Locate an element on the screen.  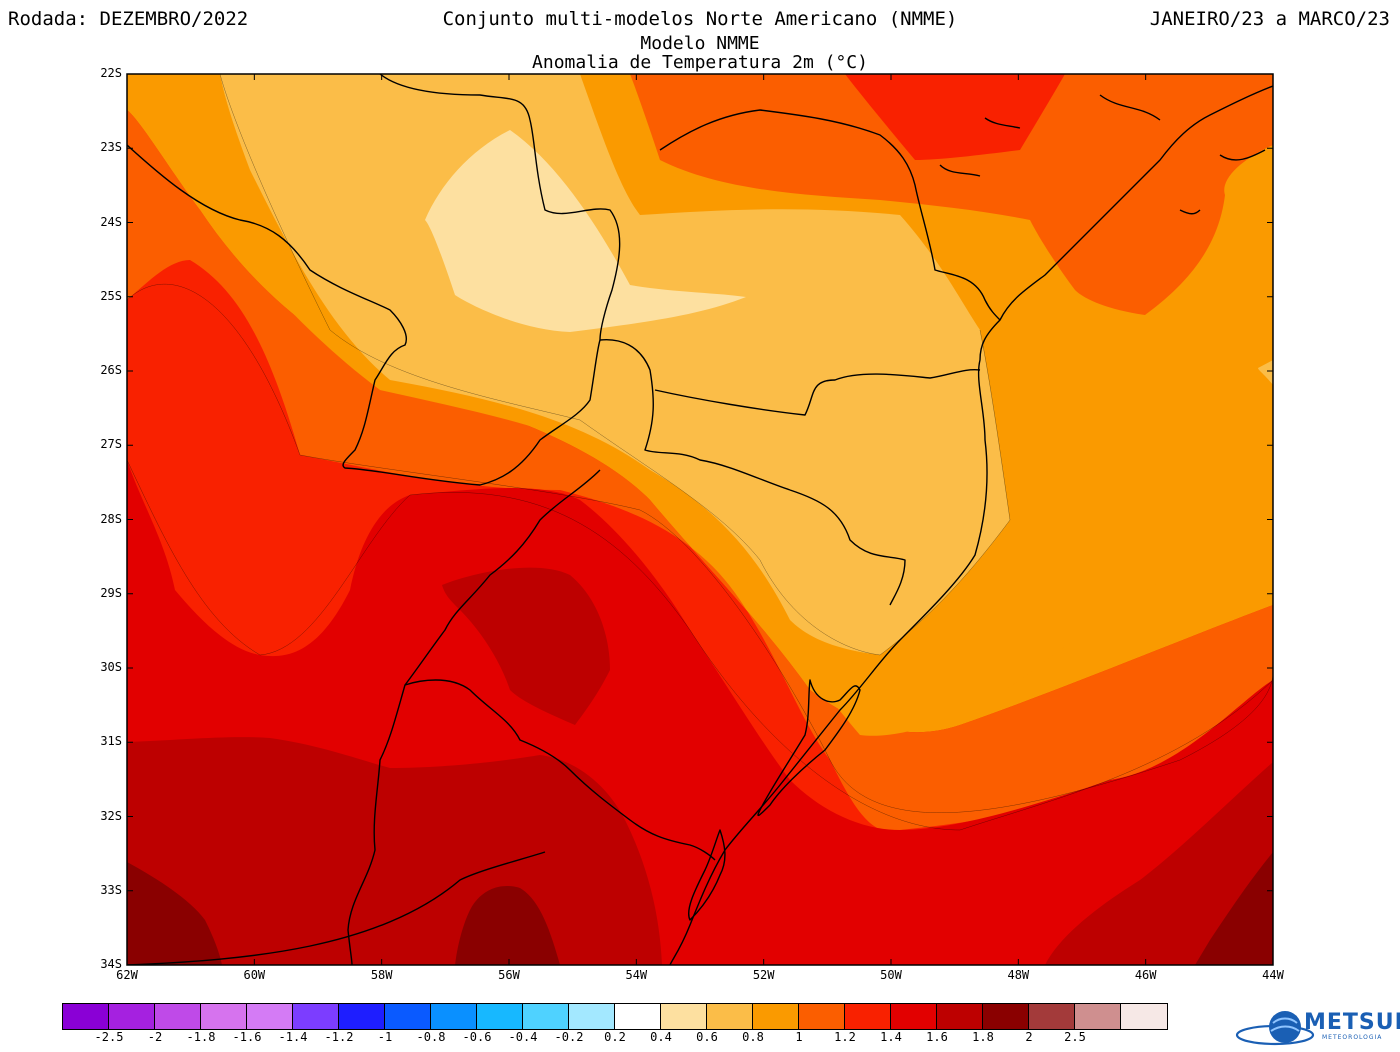
lon-label: 48W is located at coordinates (1018, 975).